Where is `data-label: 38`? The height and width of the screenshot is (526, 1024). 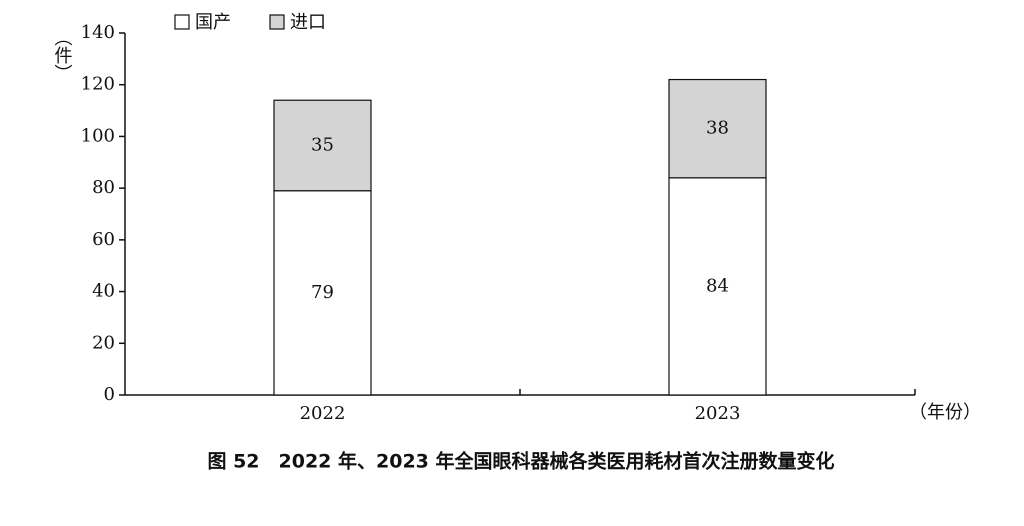
data-label: 38 is located at coordinates (717, 128).